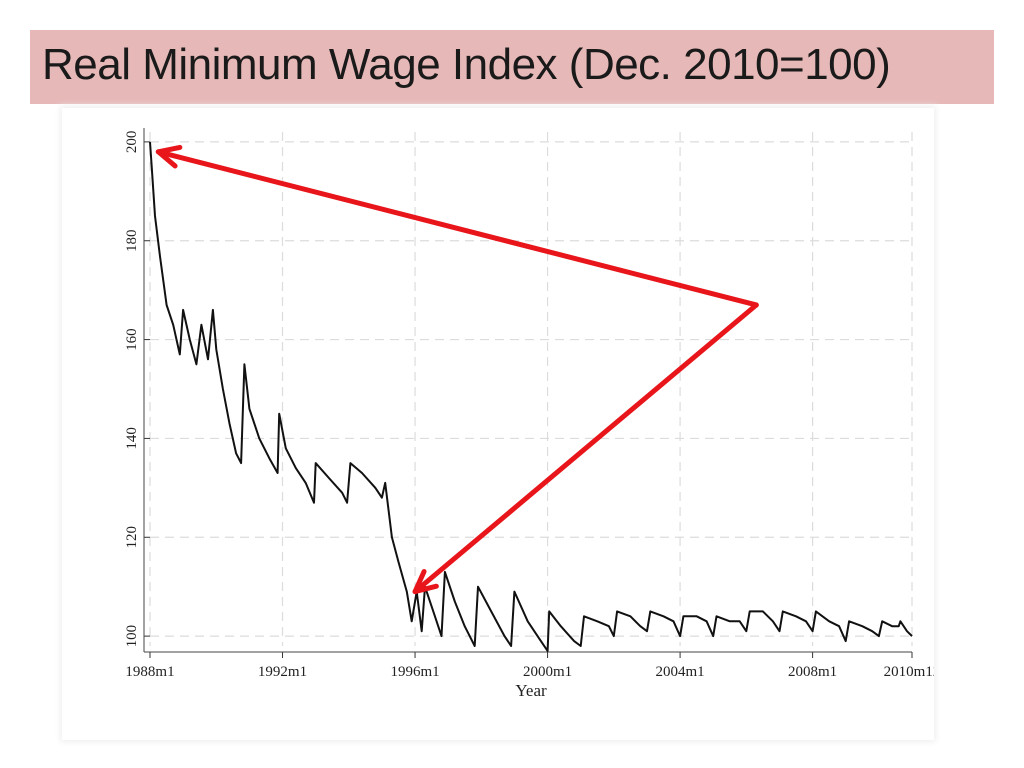 The image size is (1024, 768). What do you see at coordinates (132, 636) in the screenshot?
I see `y-tick-label: 100` at bounding box center [132, 636].